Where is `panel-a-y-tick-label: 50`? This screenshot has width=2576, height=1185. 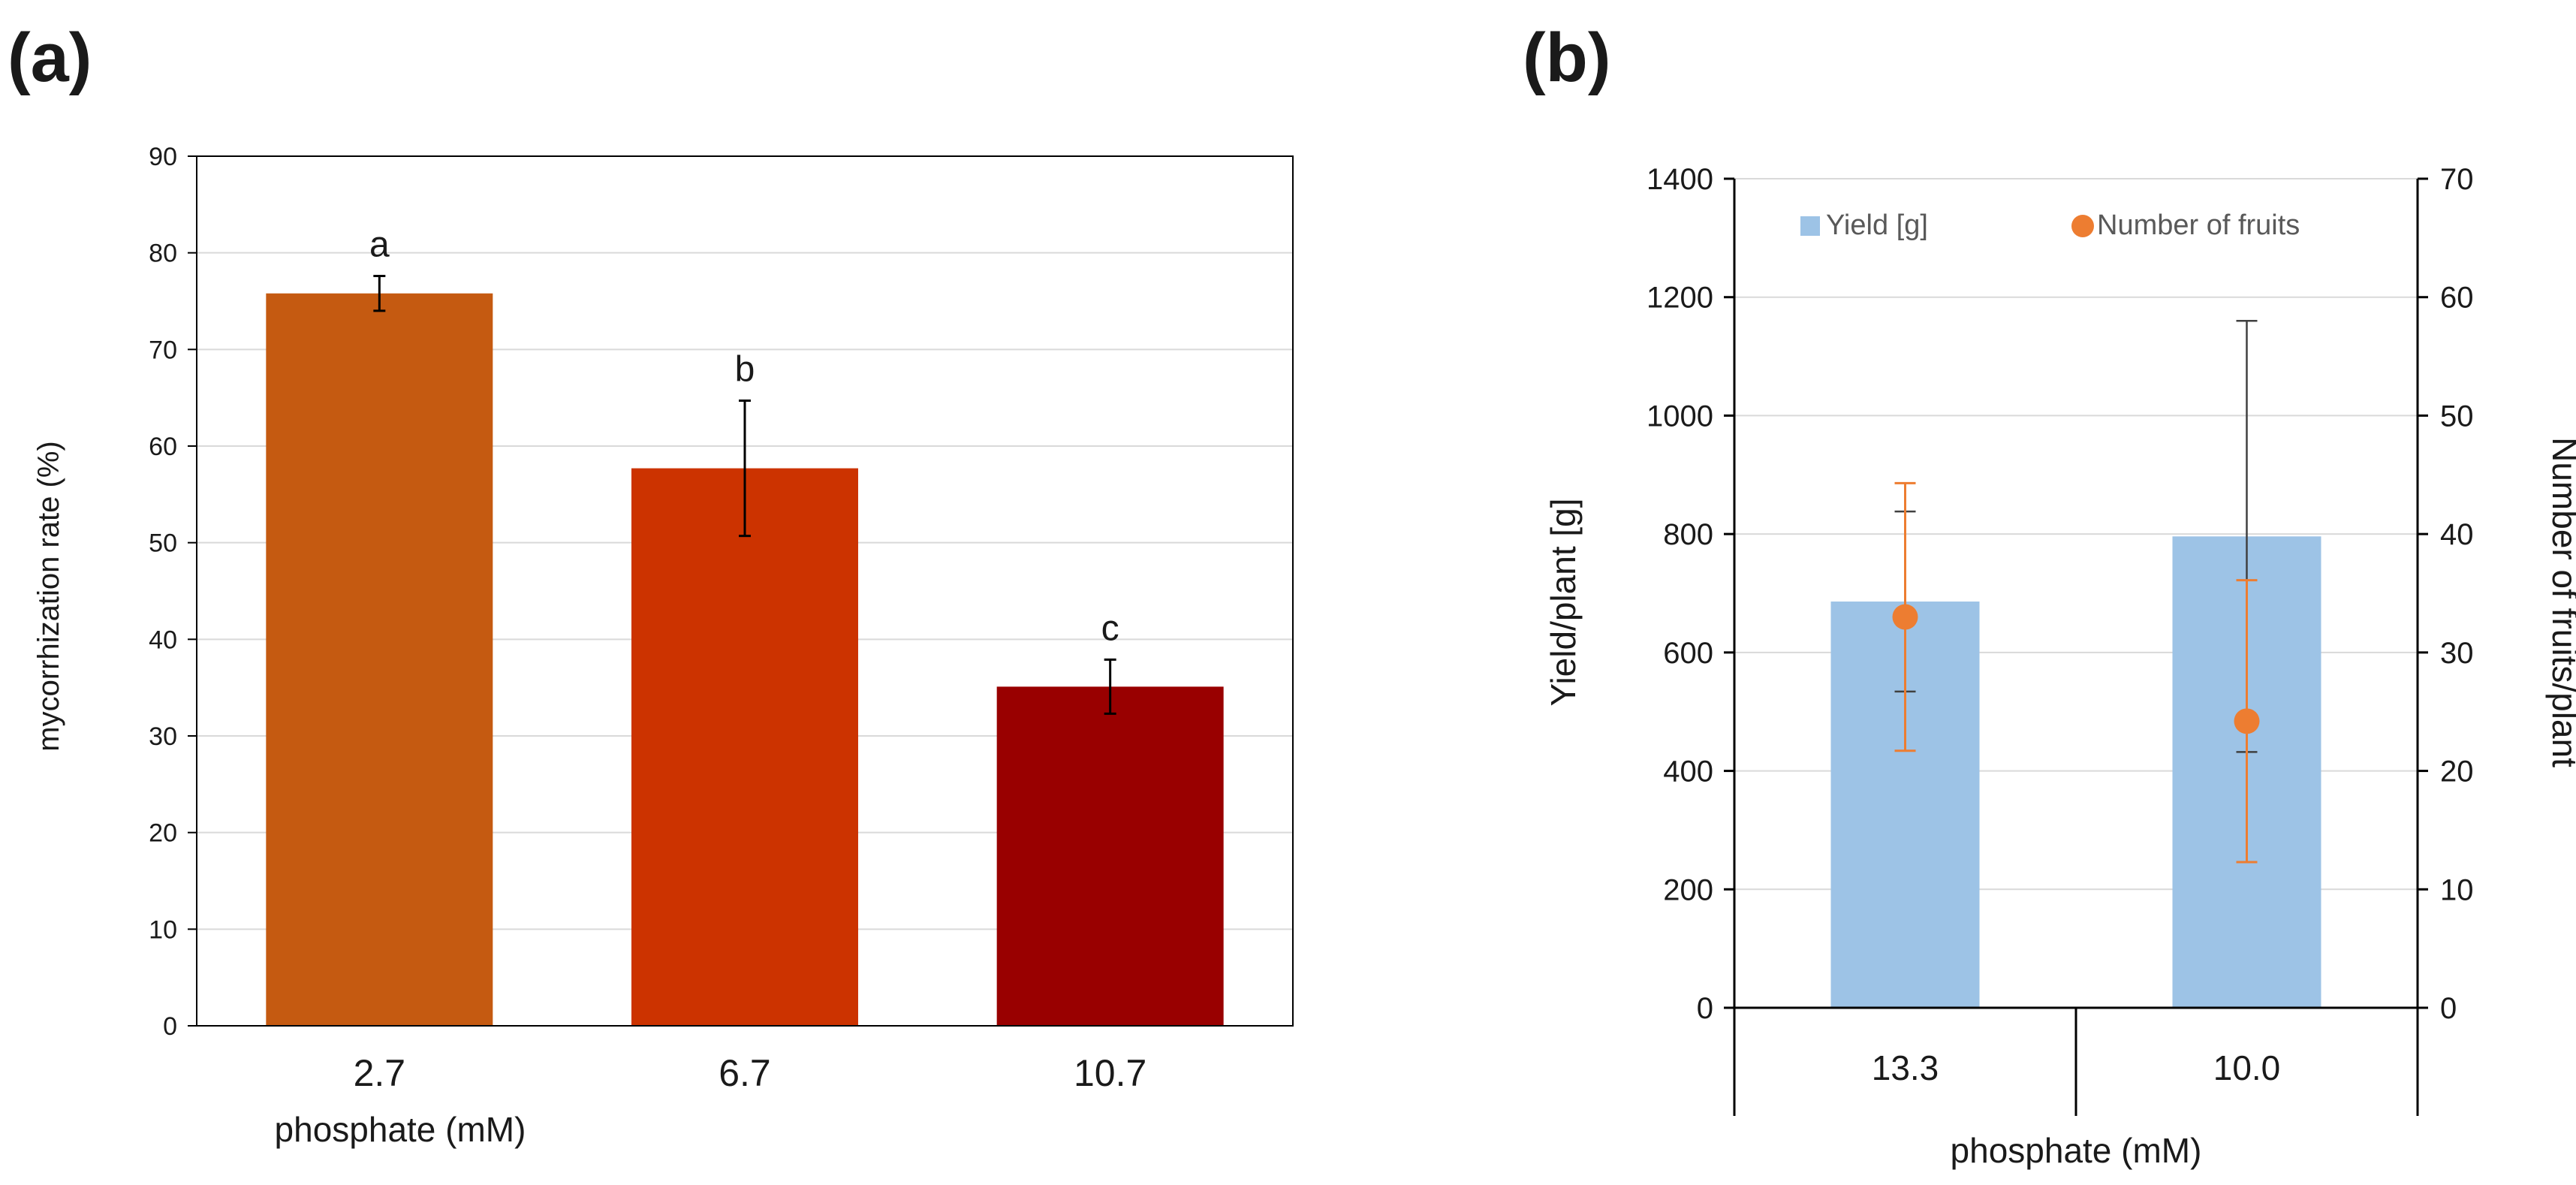 panel-a-y-tick-label: 50 is located at coordinates (163, 544).